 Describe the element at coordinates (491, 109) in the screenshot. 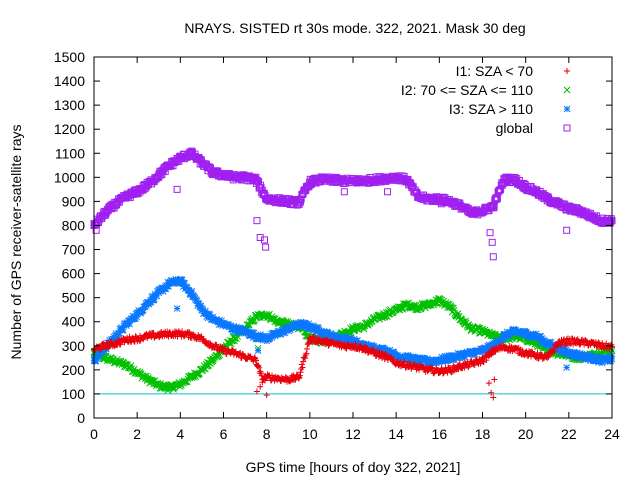

I see `legend-label: I3: SZA > 110` at that location.